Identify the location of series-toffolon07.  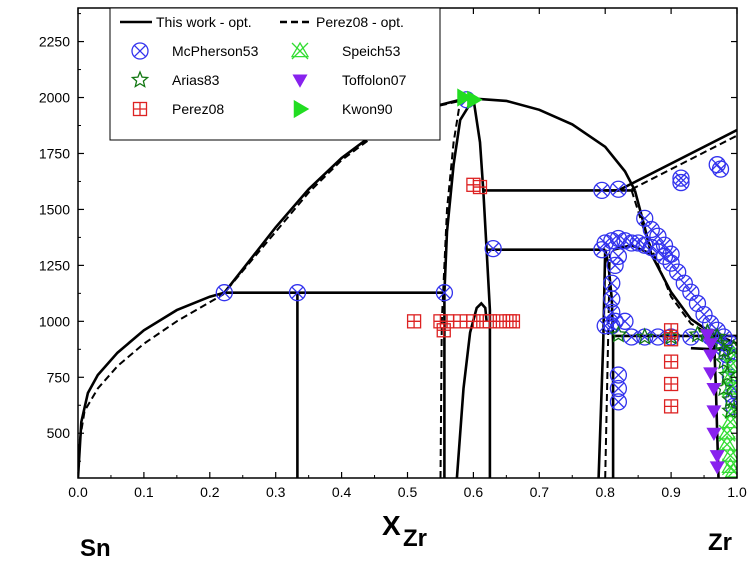
(712, 402).